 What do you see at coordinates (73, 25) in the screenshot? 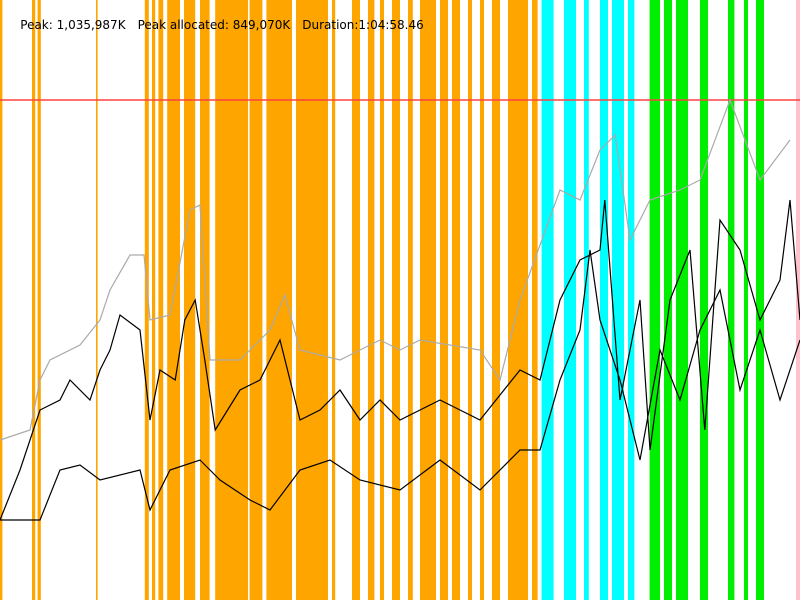
I see `peak-label: Peak: 1,035,987K` at bounding box center [73, 25].